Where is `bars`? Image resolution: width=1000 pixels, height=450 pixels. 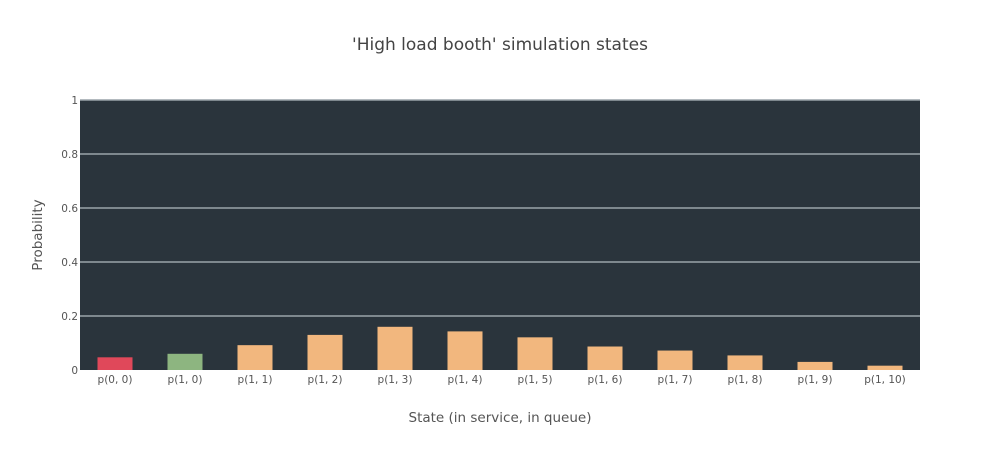 bars is located at coordinates (500, 348).